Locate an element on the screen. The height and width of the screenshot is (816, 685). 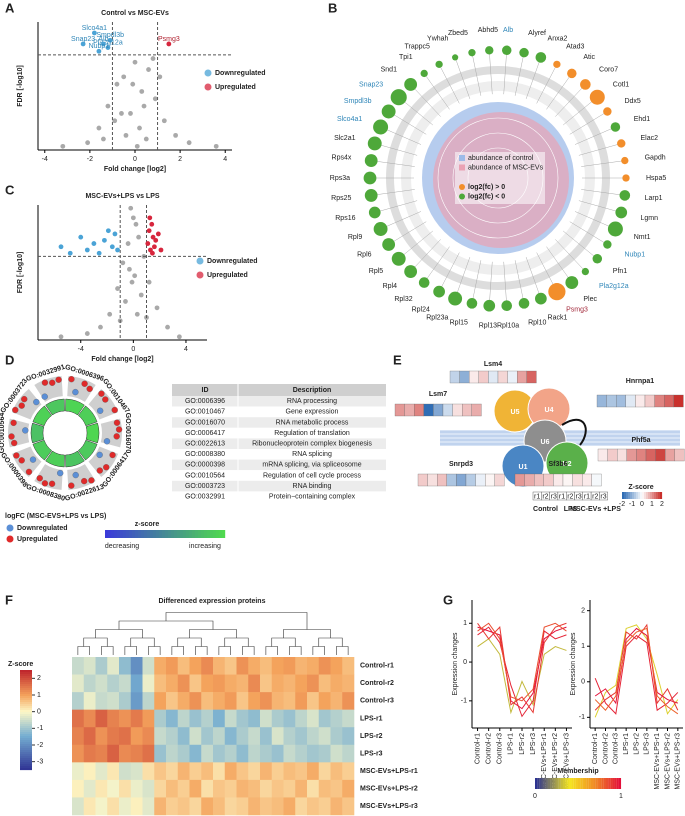
gene-label: Slco4a1 is located at coordinates (349, 119).